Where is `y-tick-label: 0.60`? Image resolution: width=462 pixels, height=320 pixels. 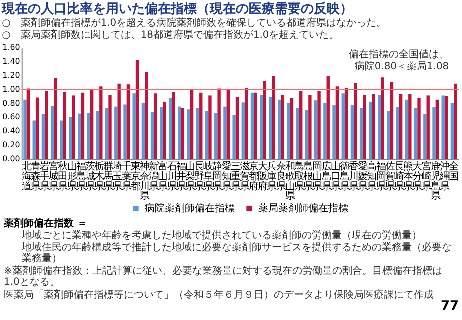
y-tick-label: 0.60 is located at coordinates (11, 117).